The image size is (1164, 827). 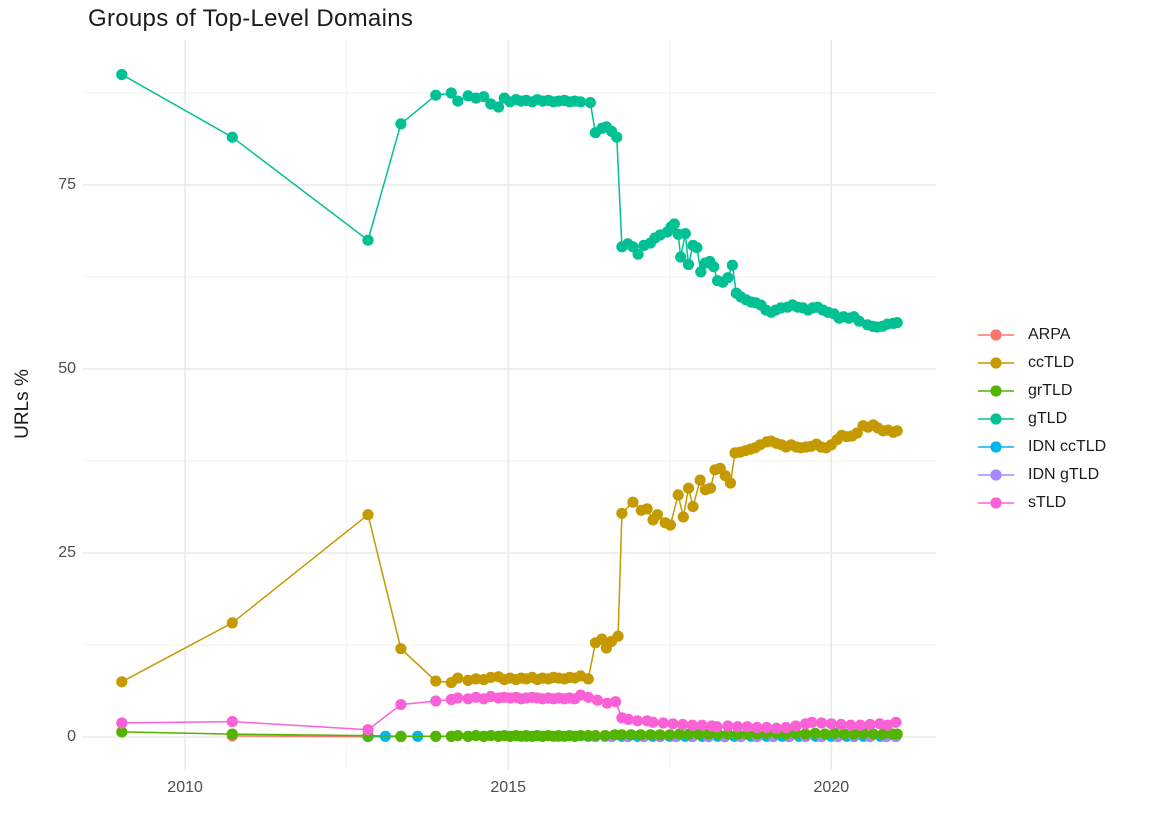 What do you see at coordinates (1047, 502) in the screenshot?
I see `legend-label: sTLD` at bounding box center [1047, 502].